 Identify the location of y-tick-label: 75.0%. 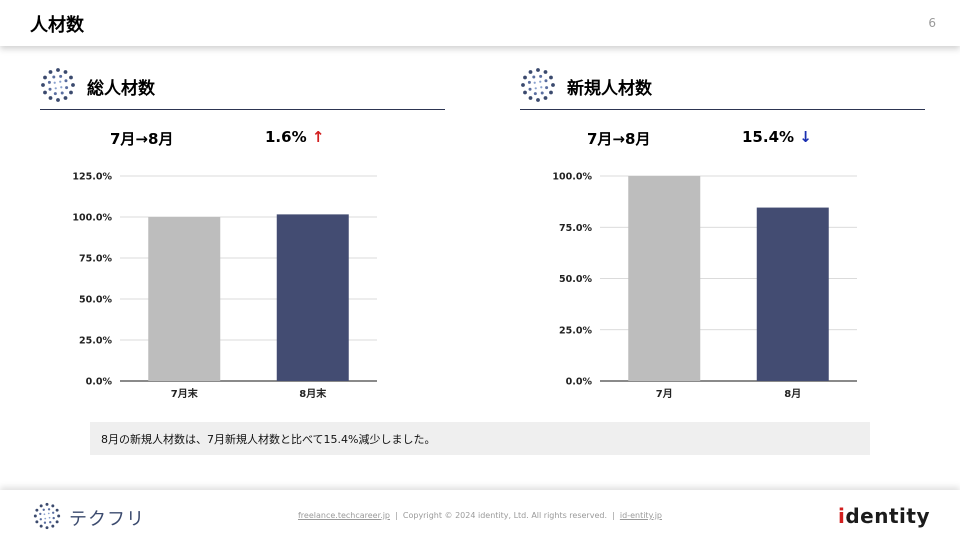
(575, 228).